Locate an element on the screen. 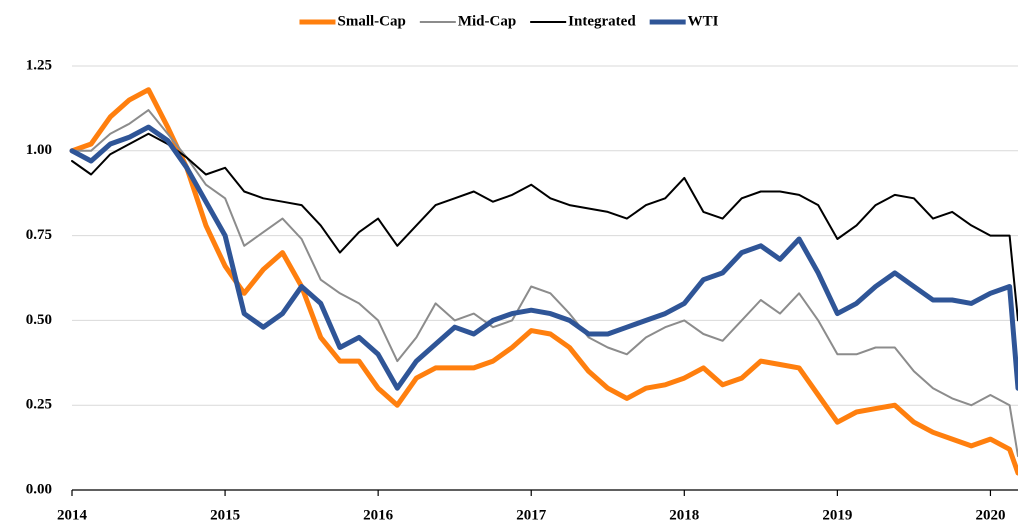 This screenshot has height=527, width=1018. y-tick-label: 0.00 is located at coordinates (39, 489).